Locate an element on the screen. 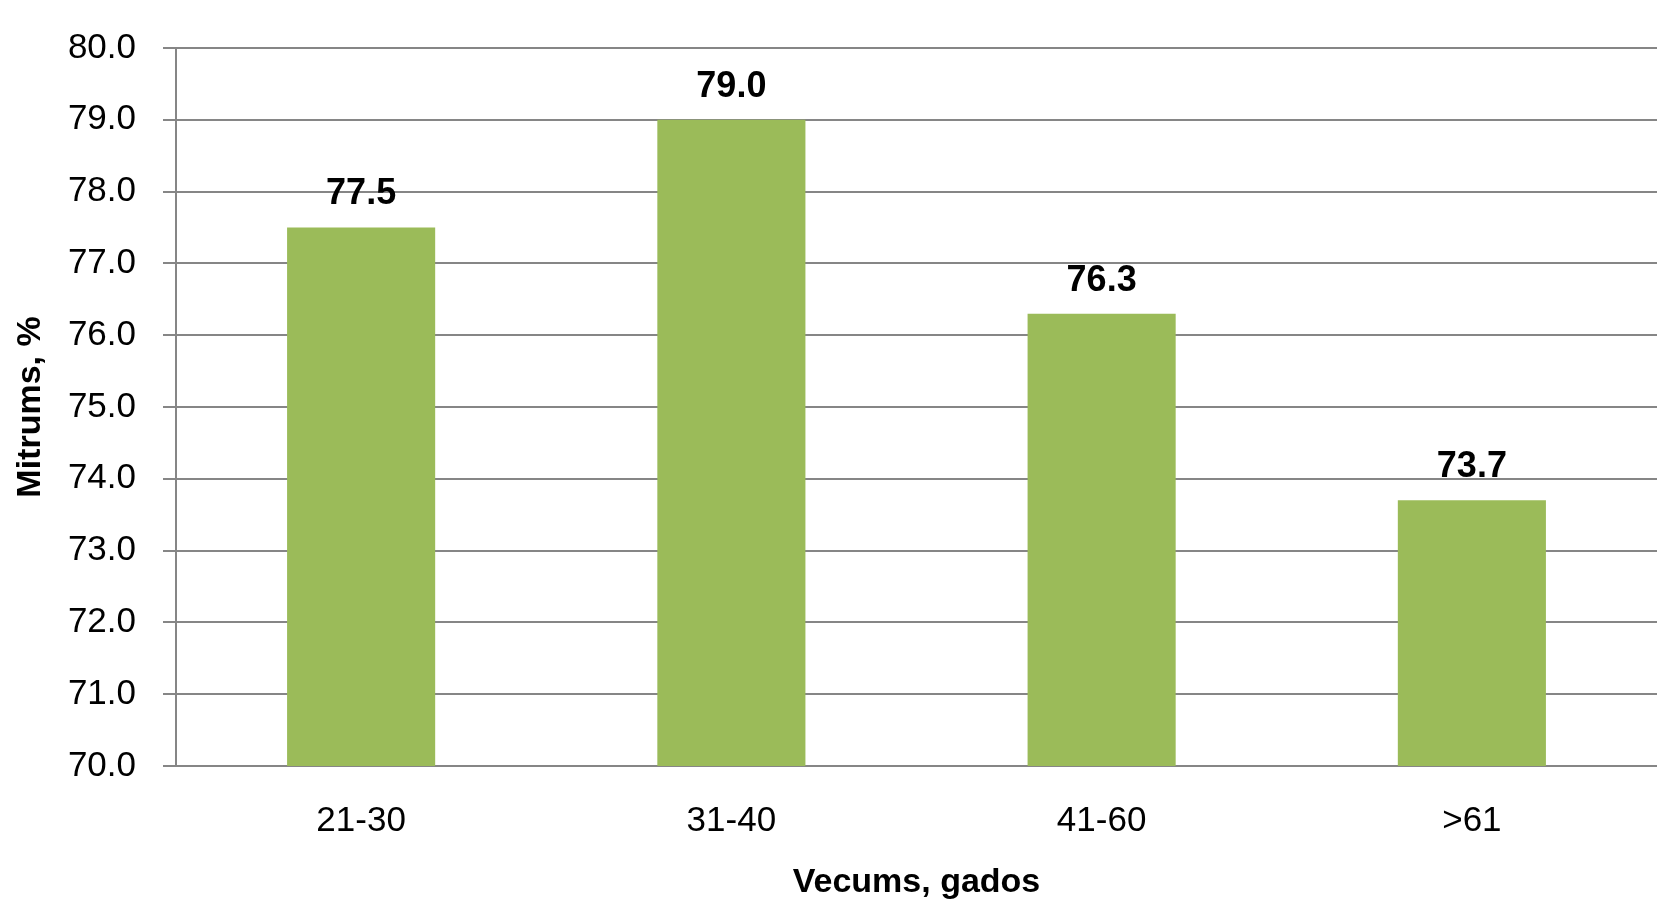 The image size is (1657, 903). y-tick-label: 74.0 is located at coordinates (101, 476).